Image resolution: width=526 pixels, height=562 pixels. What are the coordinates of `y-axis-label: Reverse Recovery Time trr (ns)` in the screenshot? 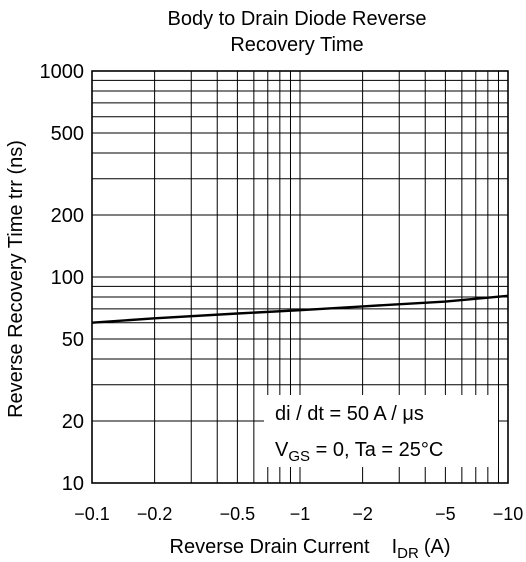 It's located at (16, 279).